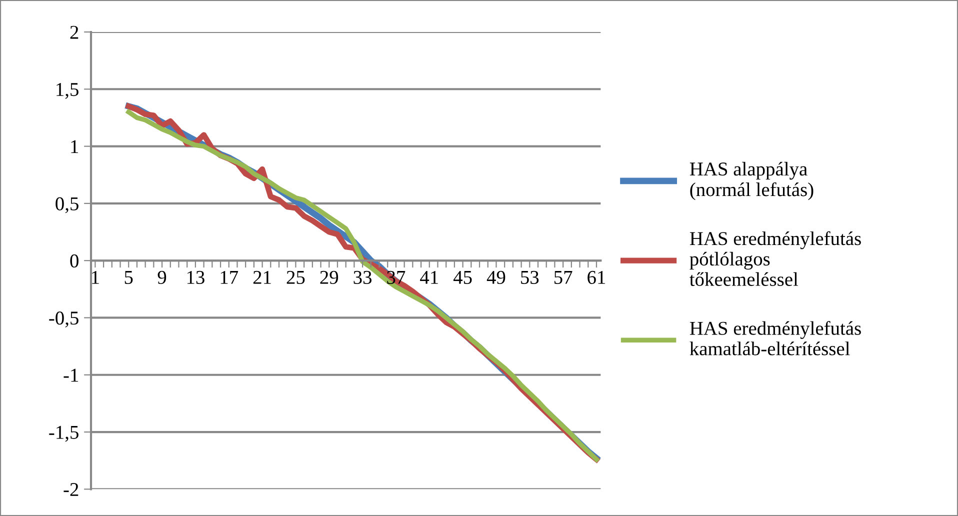 The image size is (958, 516). What do you see at coordinates (63, 320) in the screenshot?
I see `y-tick-label: -0,5` at bounding box center [63, 320].